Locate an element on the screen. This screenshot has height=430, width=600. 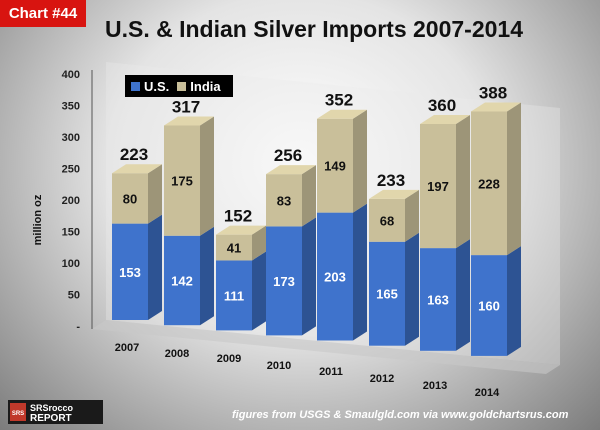
bar-us-2013 is located at coordinates (438, 299).